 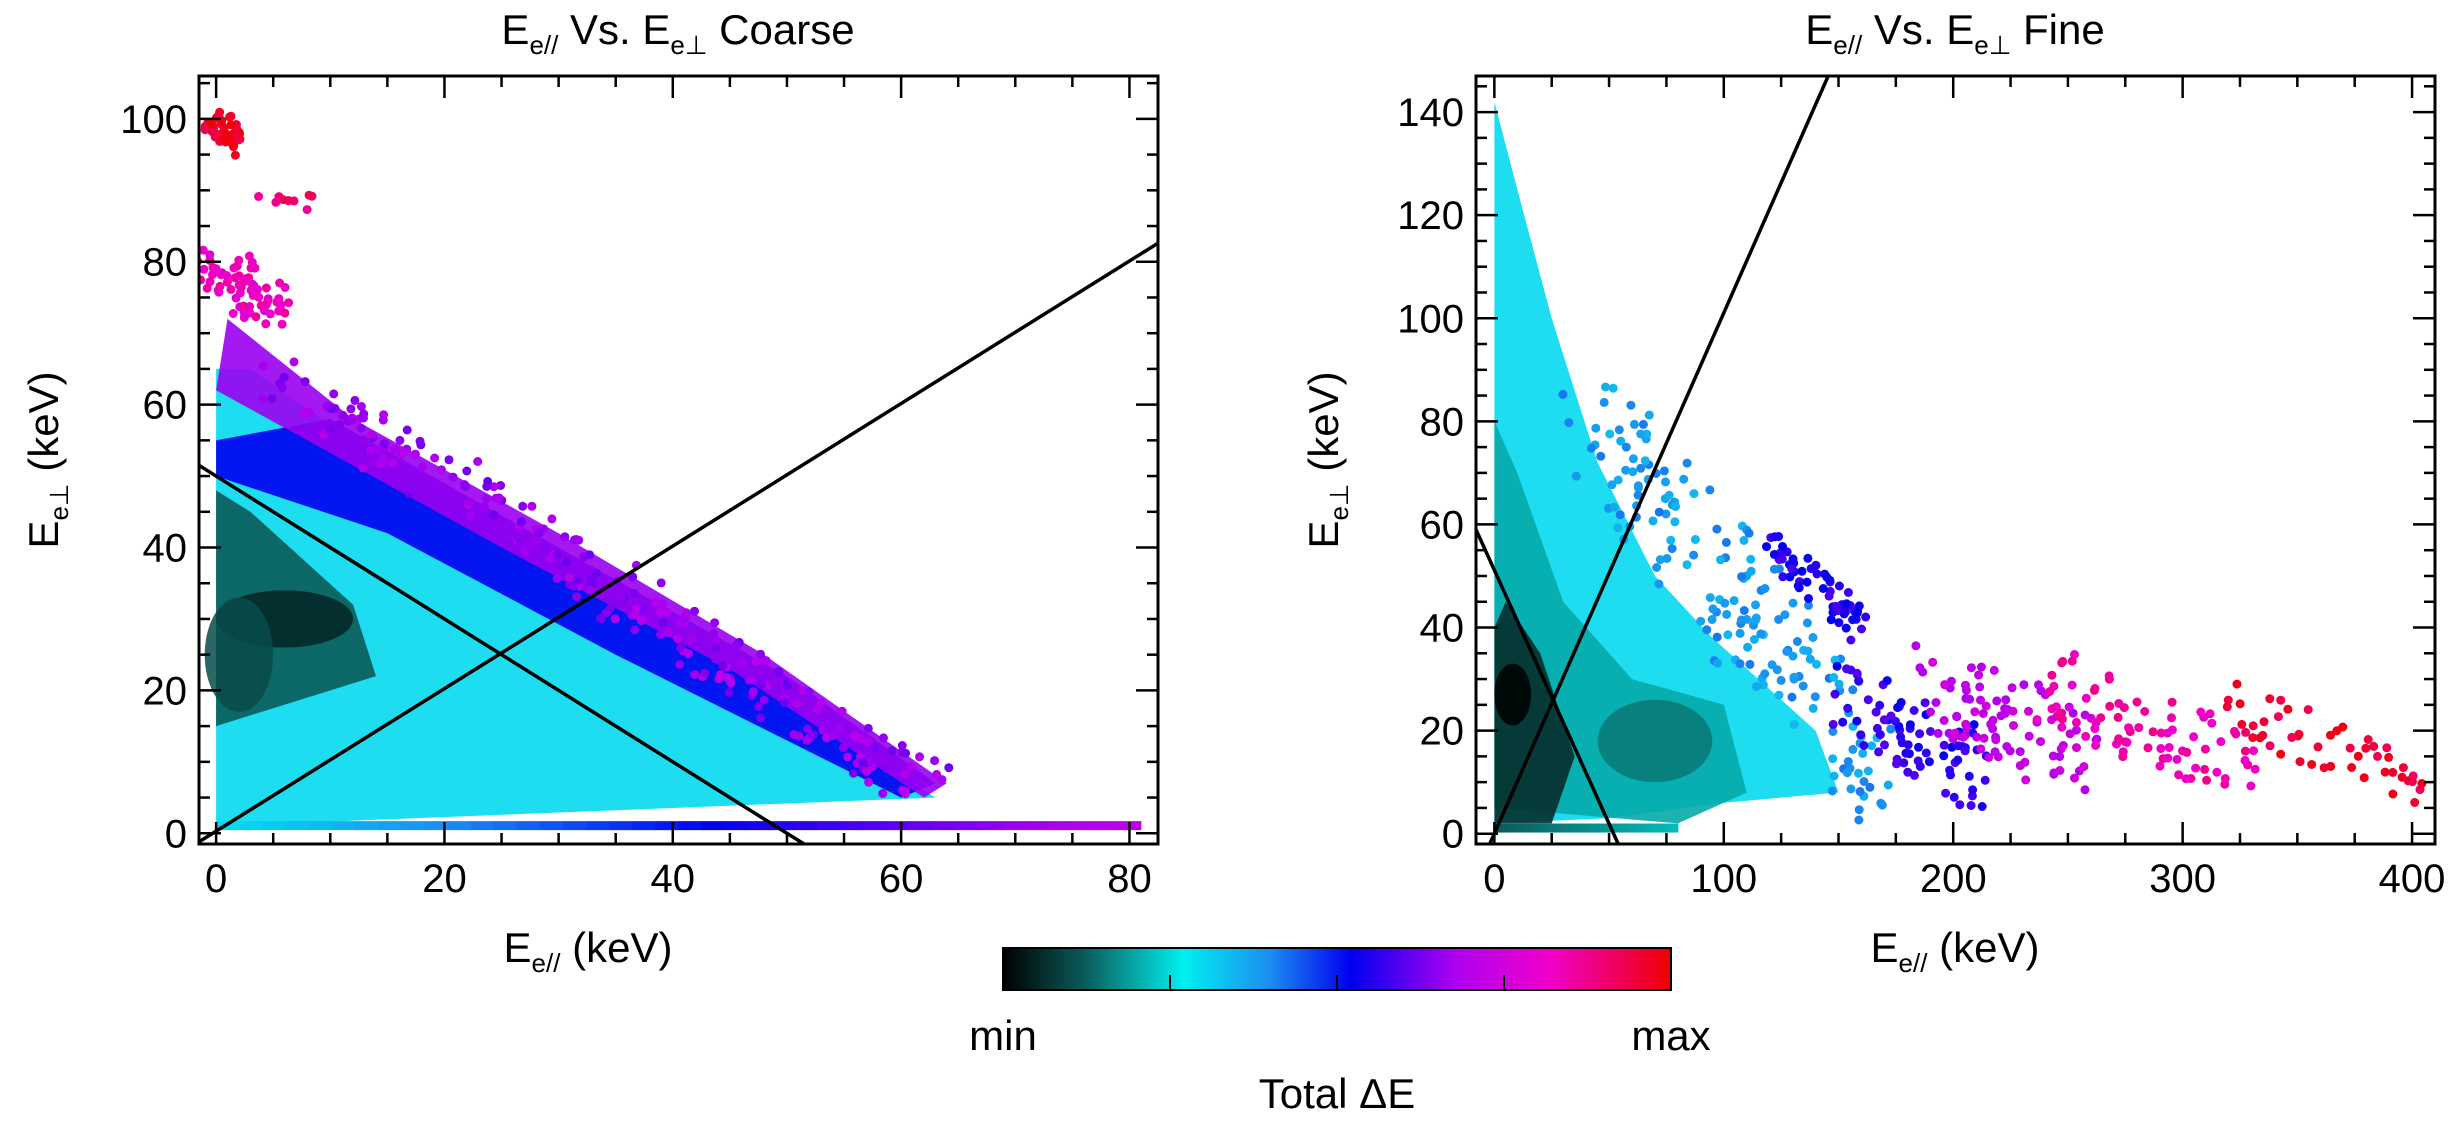 What do you see at coordinates (2412, 879) in the screenshot?
I see `right-x-tick-label: 400` at bounding box center [2412, 879].